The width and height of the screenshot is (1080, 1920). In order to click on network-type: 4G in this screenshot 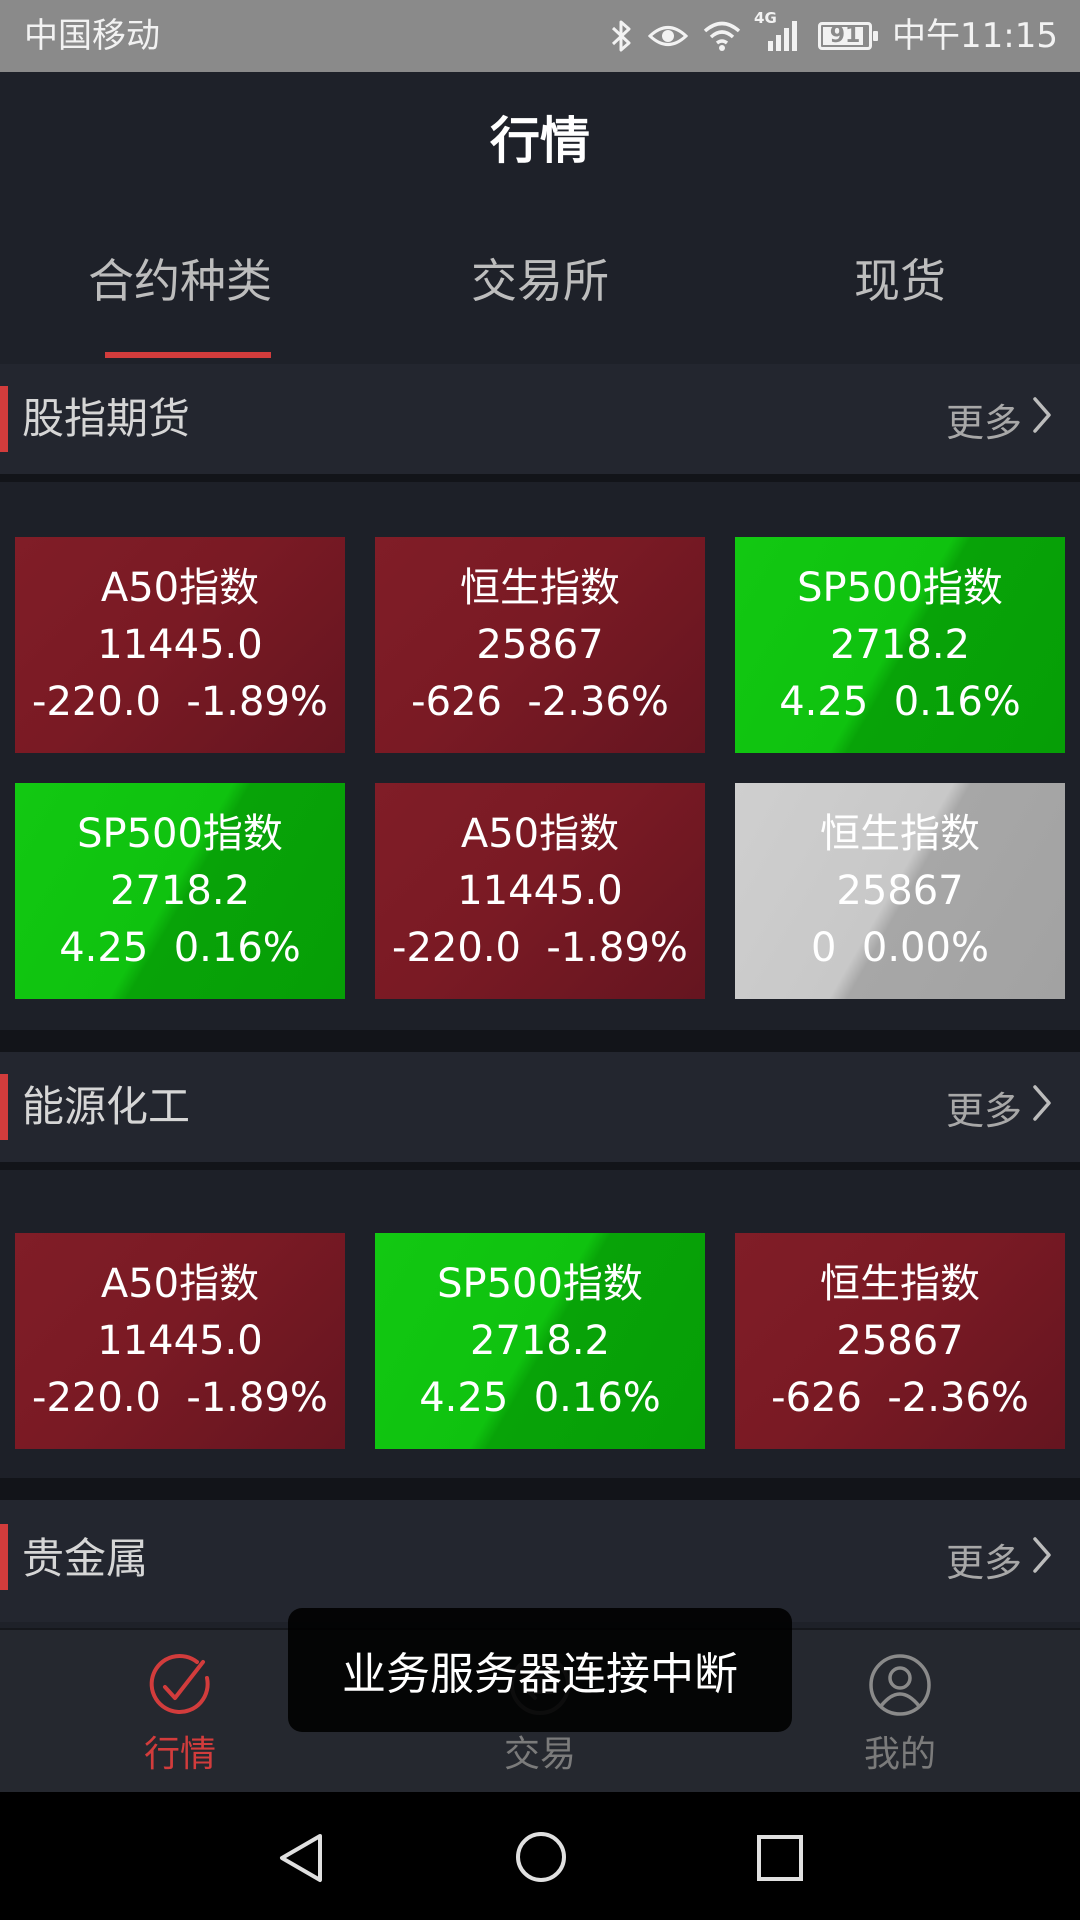, I will do `click(765, 18)`.